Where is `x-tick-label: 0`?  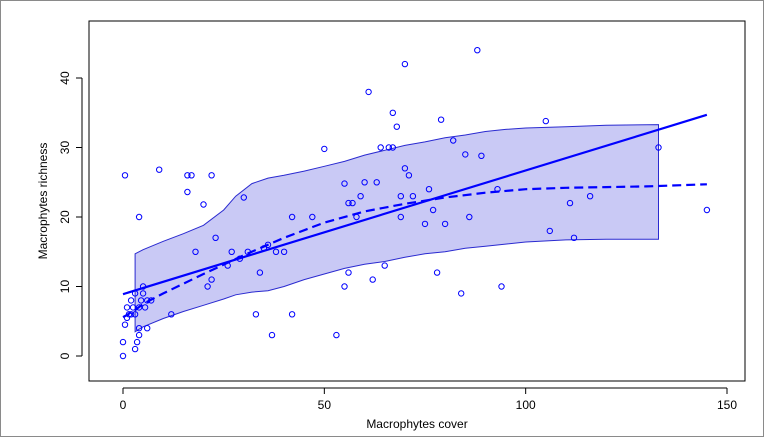
x-tick-label: 0 is located at coordinates (123, 405).